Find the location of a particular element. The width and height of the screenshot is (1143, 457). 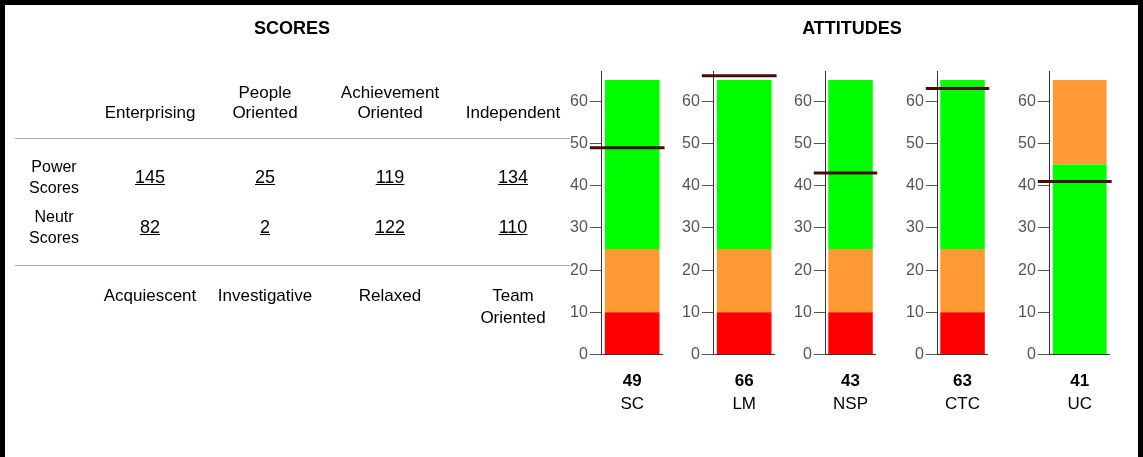

category-label: Enterprising is located at coordinates (150, 113).